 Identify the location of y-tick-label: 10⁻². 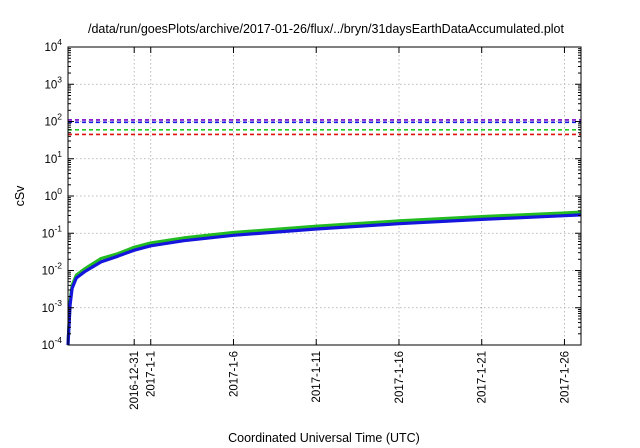
(52, 269).